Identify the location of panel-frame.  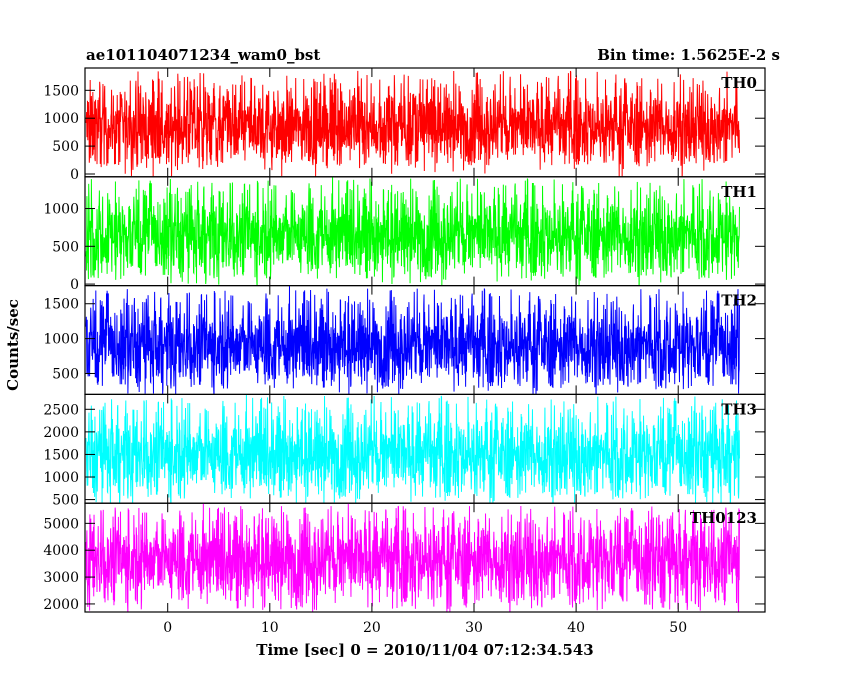
(425, 557).